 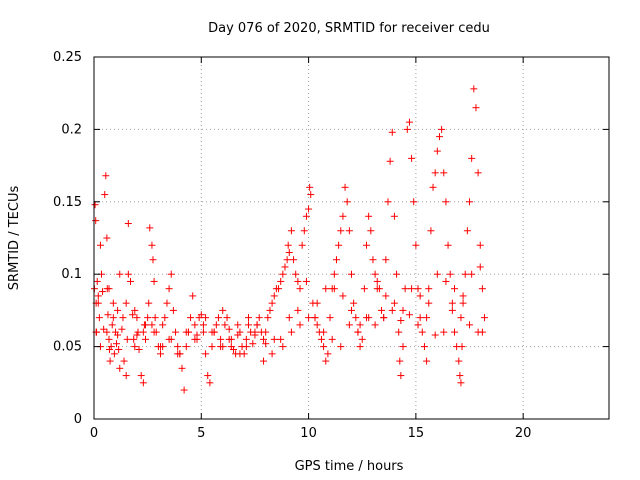 I want to click on x-axis-label: GPS time / hours, so click(x=349, y=466).